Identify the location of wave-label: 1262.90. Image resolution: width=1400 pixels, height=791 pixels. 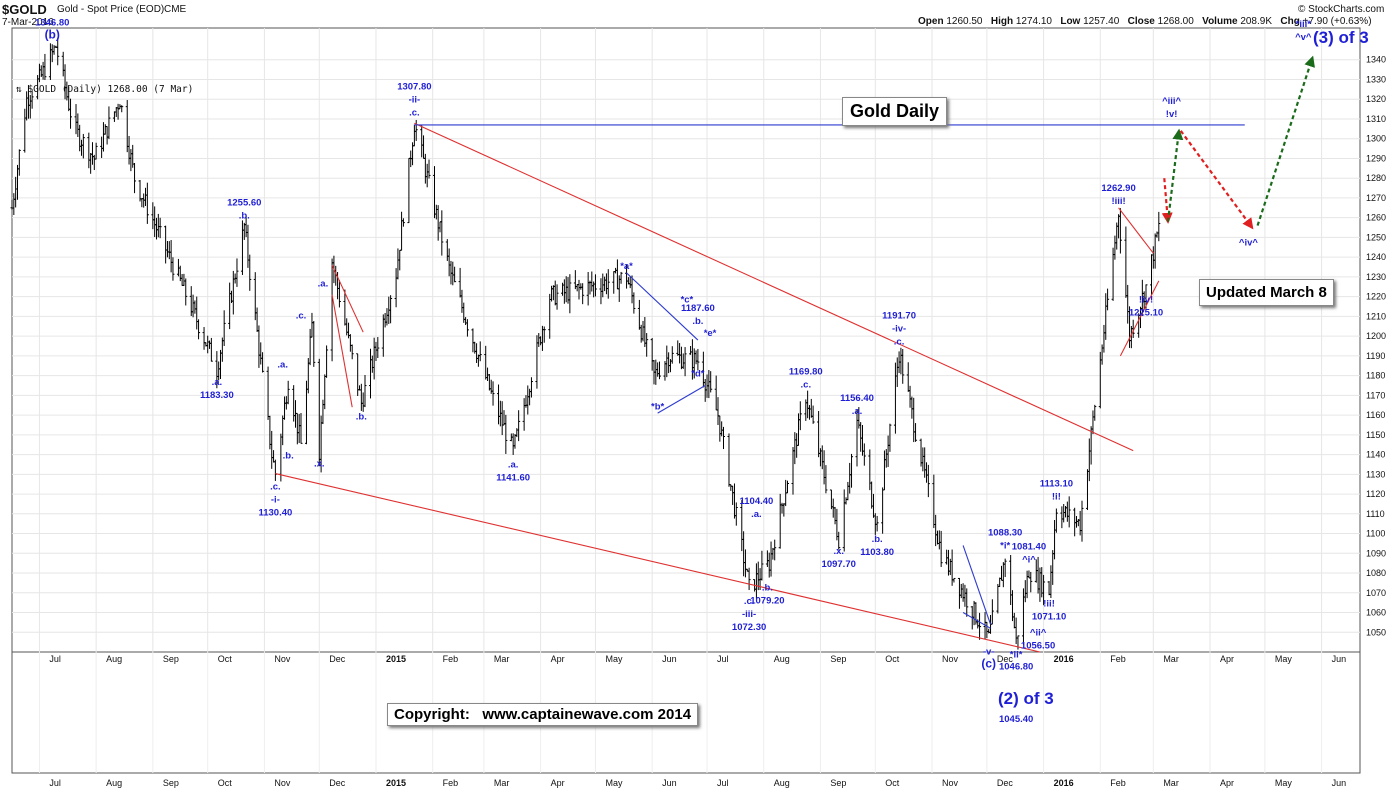
(1118, 188).